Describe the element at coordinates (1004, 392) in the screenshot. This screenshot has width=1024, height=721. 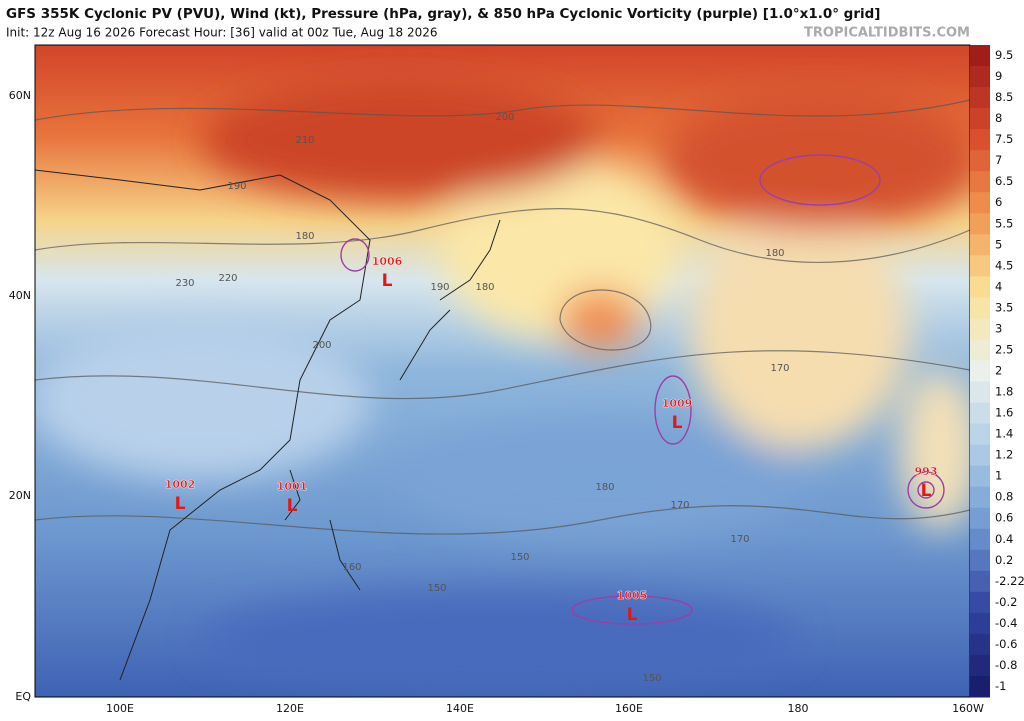
I see `colorbar-label: 1.8` at that location.